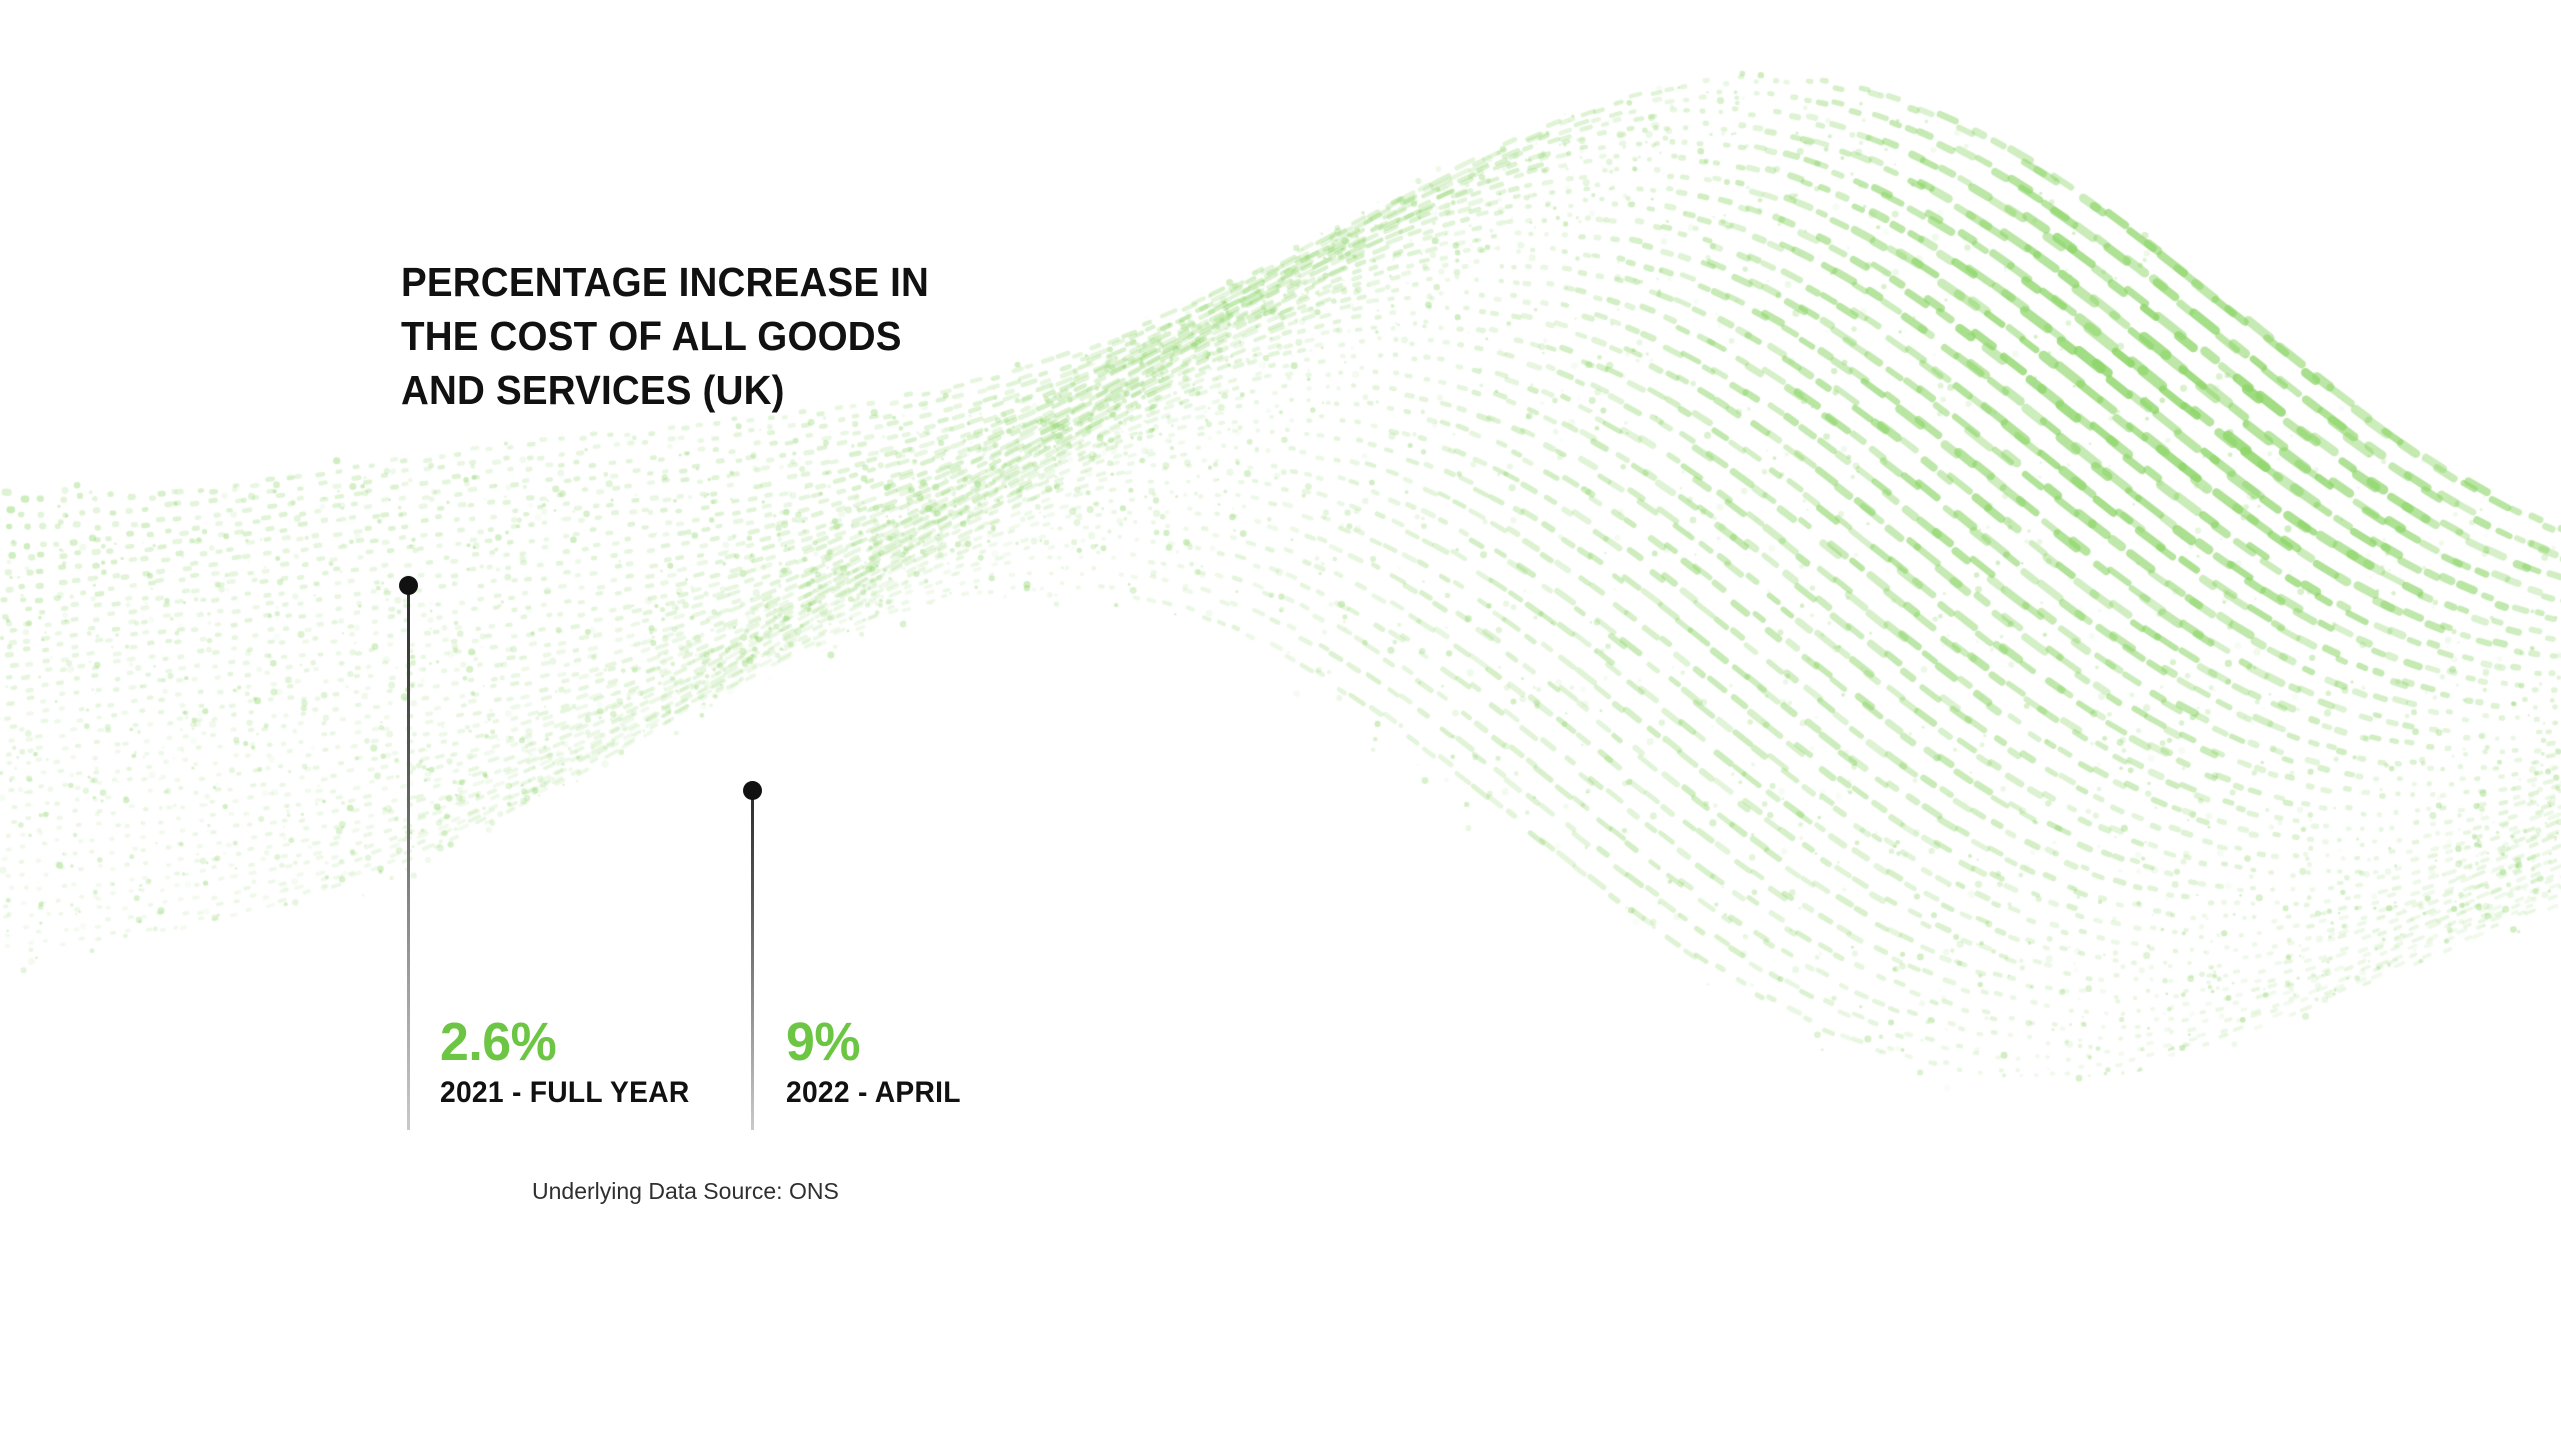 The height and width of the screenshot is (1441, 2561). I want to click on callout-2022: 9% 2022 - APRIL, so click(879, 1062).